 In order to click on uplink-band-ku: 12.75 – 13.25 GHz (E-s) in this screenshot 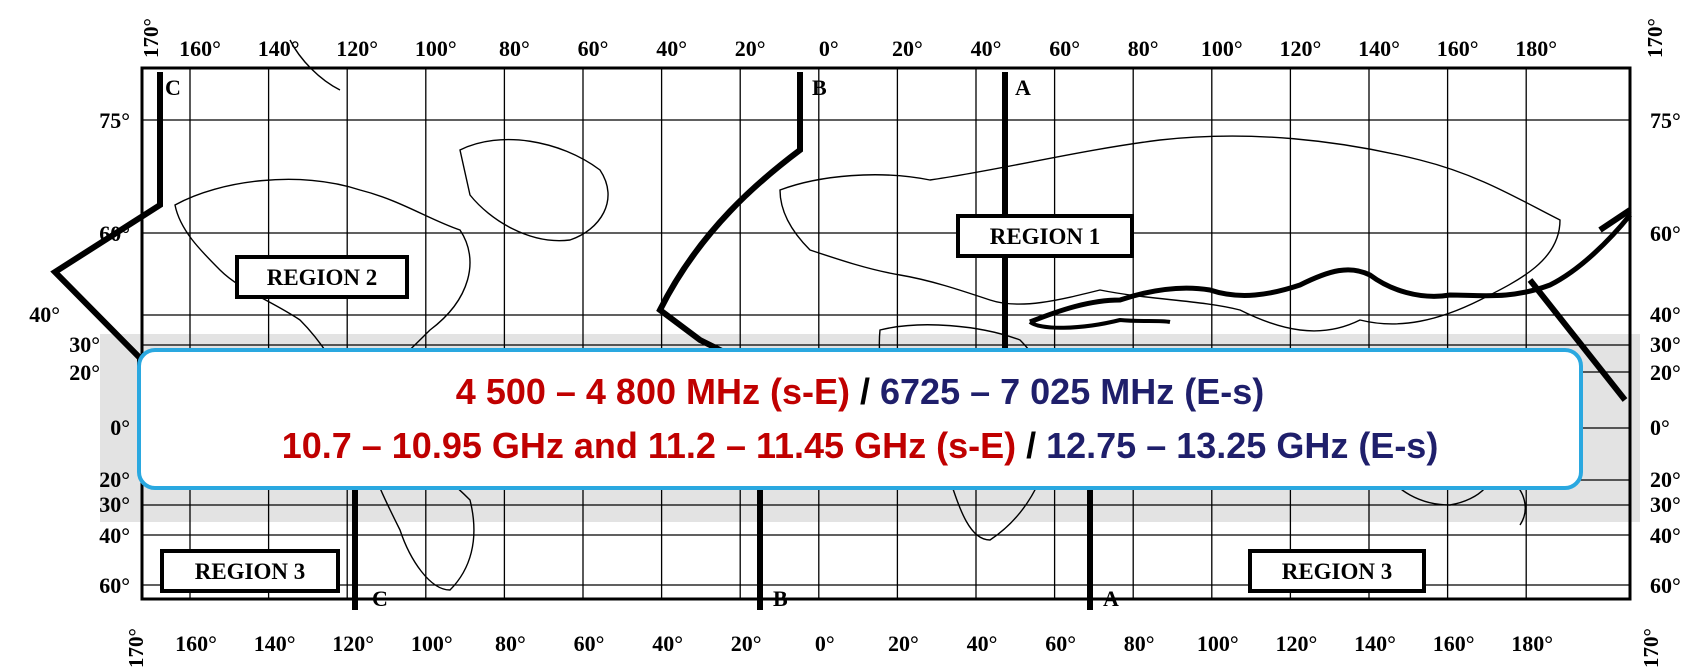, I will do `click(1242, 445)`.